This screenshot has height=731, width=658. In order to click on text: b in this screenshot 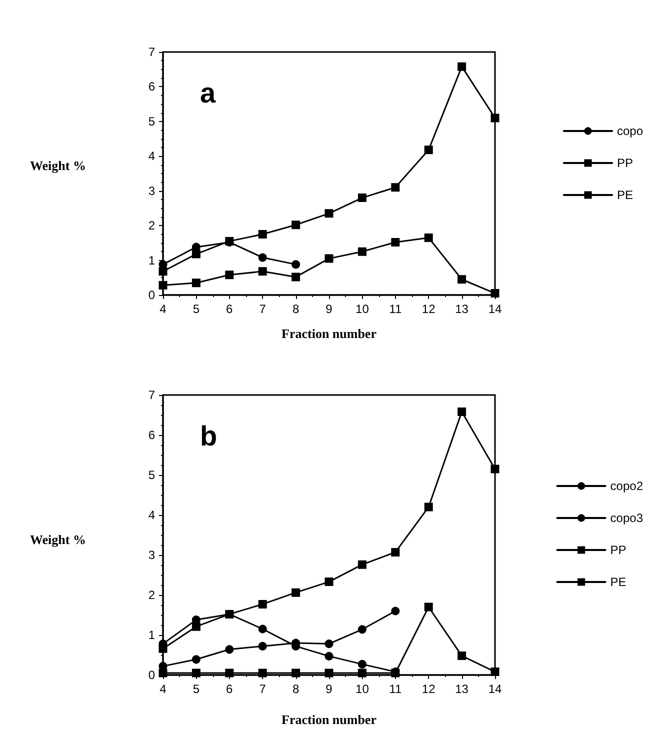, I will do `click(209, 436)`.